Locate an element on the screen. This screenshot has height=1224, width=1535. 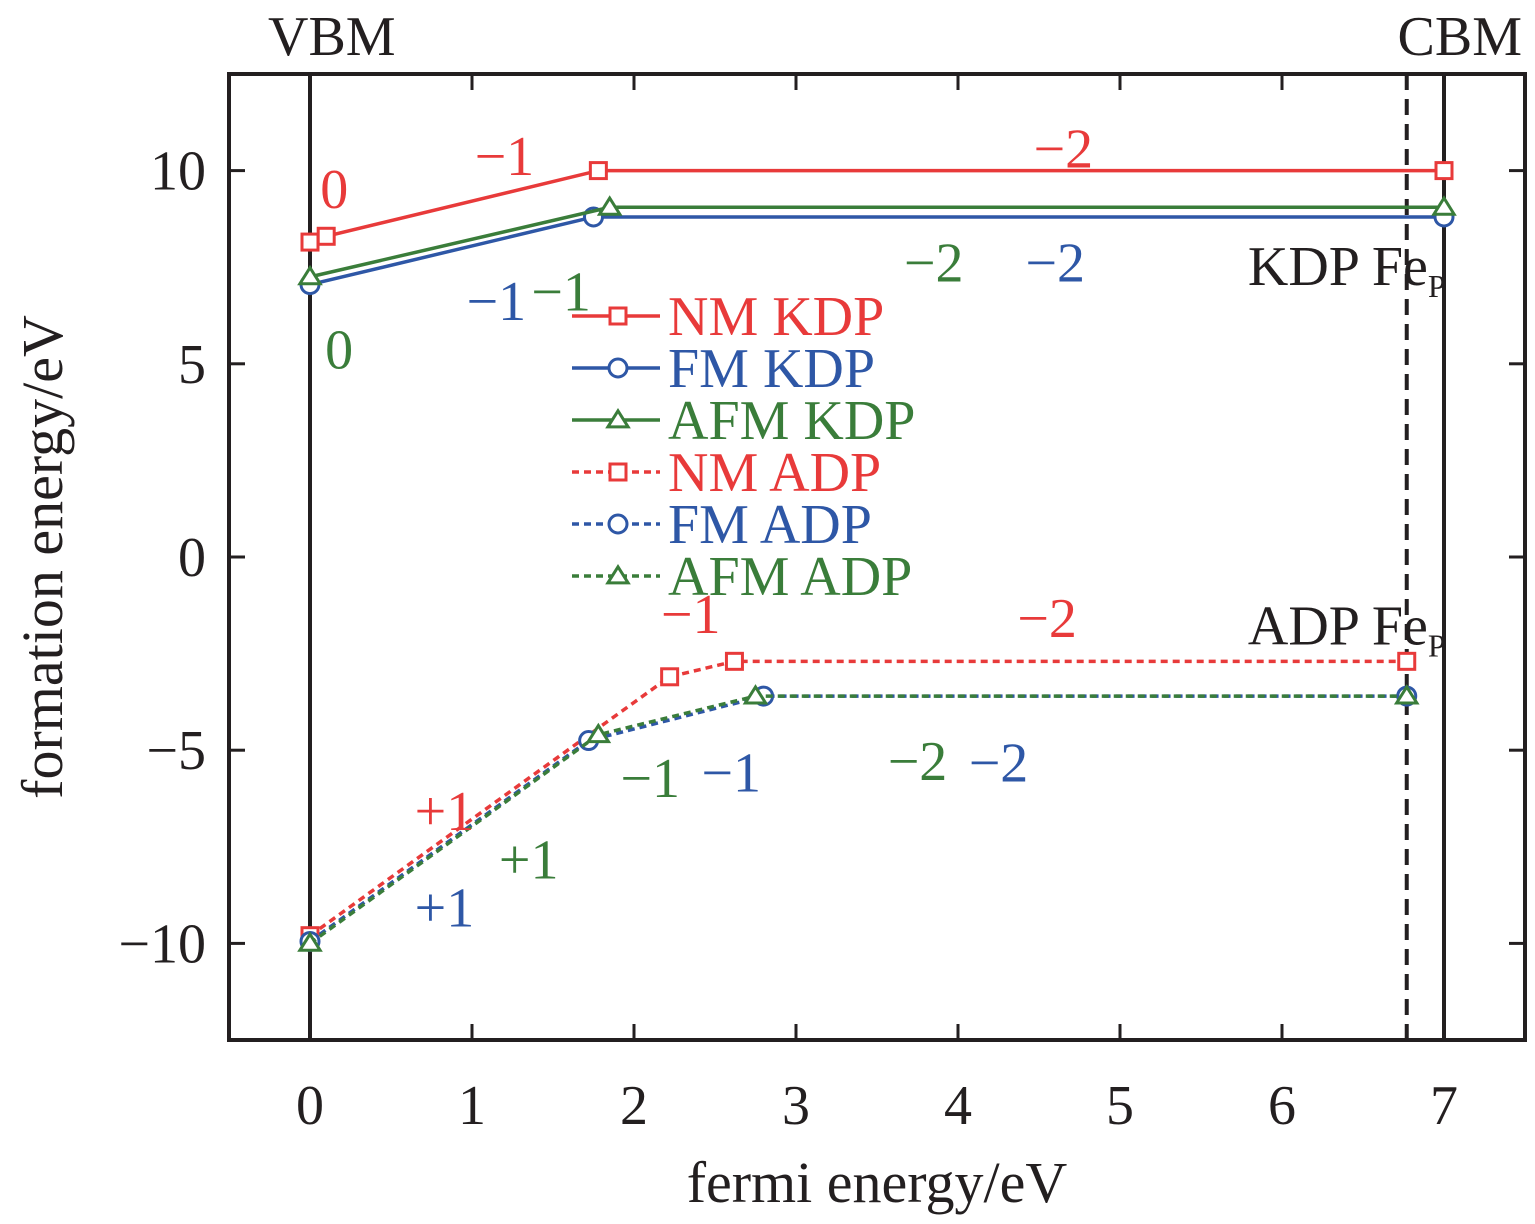
y-tick-label: 0 is located at coordinates (192, 558).